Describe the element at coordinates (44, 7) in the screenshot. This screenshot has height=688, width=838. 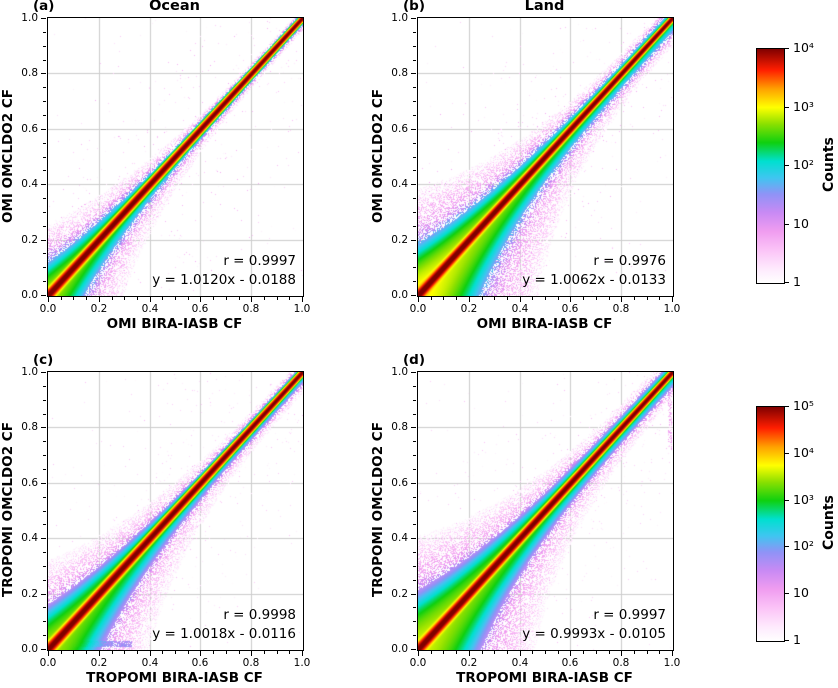
I see `panel-letter: (a)` at that location.